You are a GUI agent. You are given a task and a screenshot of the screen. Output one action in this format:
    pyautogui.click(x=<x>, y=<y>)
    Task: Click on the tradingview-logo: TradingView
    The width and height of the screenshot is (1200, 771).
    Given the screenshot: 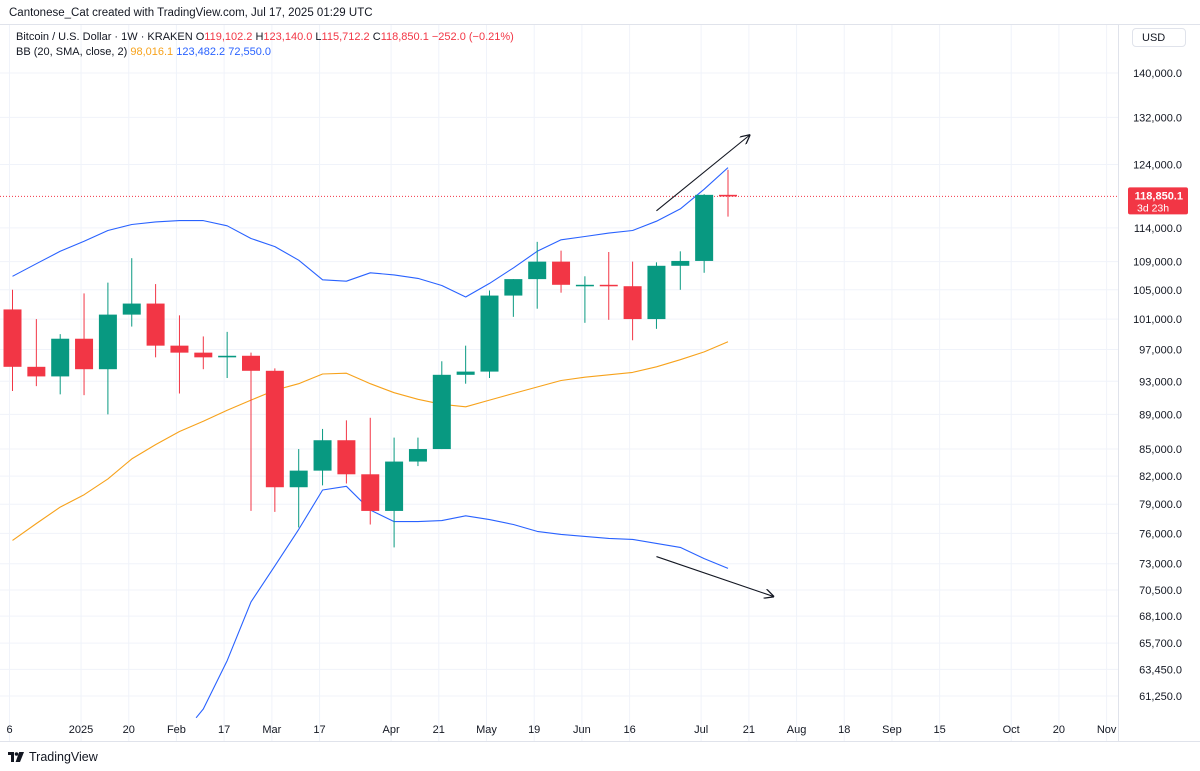 What is the action you would take?
    pyautogui.click(x=53, y=757)
    